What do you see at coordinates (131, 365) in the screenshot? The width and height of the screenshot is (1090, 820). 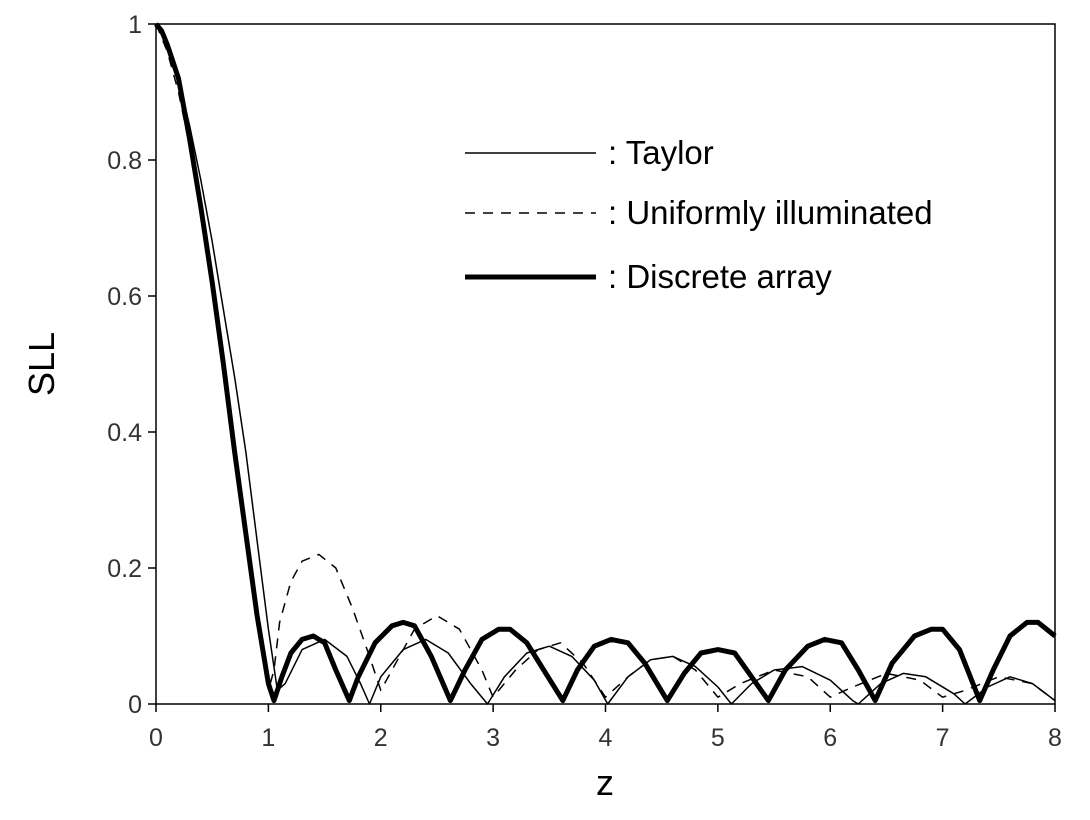 I see `y-axis: 0 0.2 0.4 0.6 0.8 1` at bounding box center [131, 365].